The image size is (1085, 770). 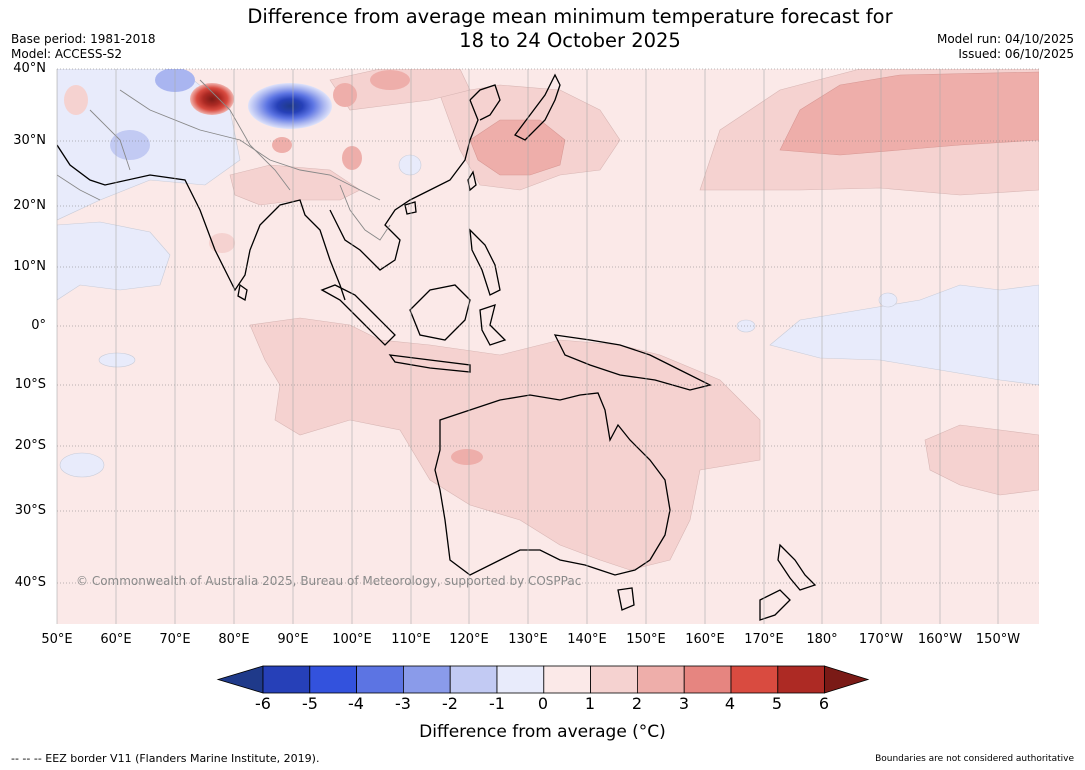 I want to click on coastline-sri-lanka, so click(x=242, y=292).